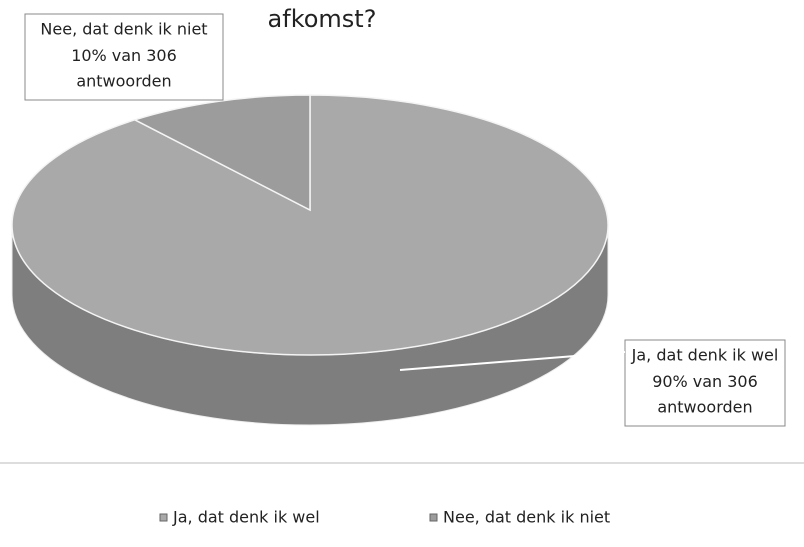  I want to click on leader-line, so click(512, 361).